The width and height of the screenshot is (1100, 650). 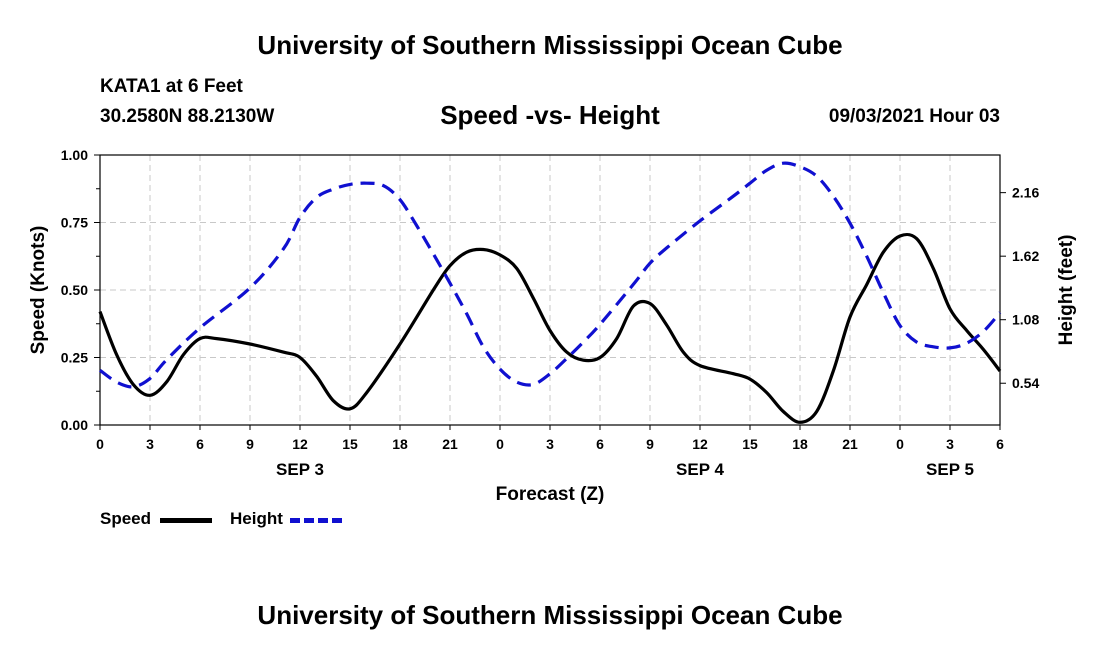 What do you see at coordinates (256, 518) in the screenshot?
I see `legend-height-label: Height` at bounding box center [256, 518].